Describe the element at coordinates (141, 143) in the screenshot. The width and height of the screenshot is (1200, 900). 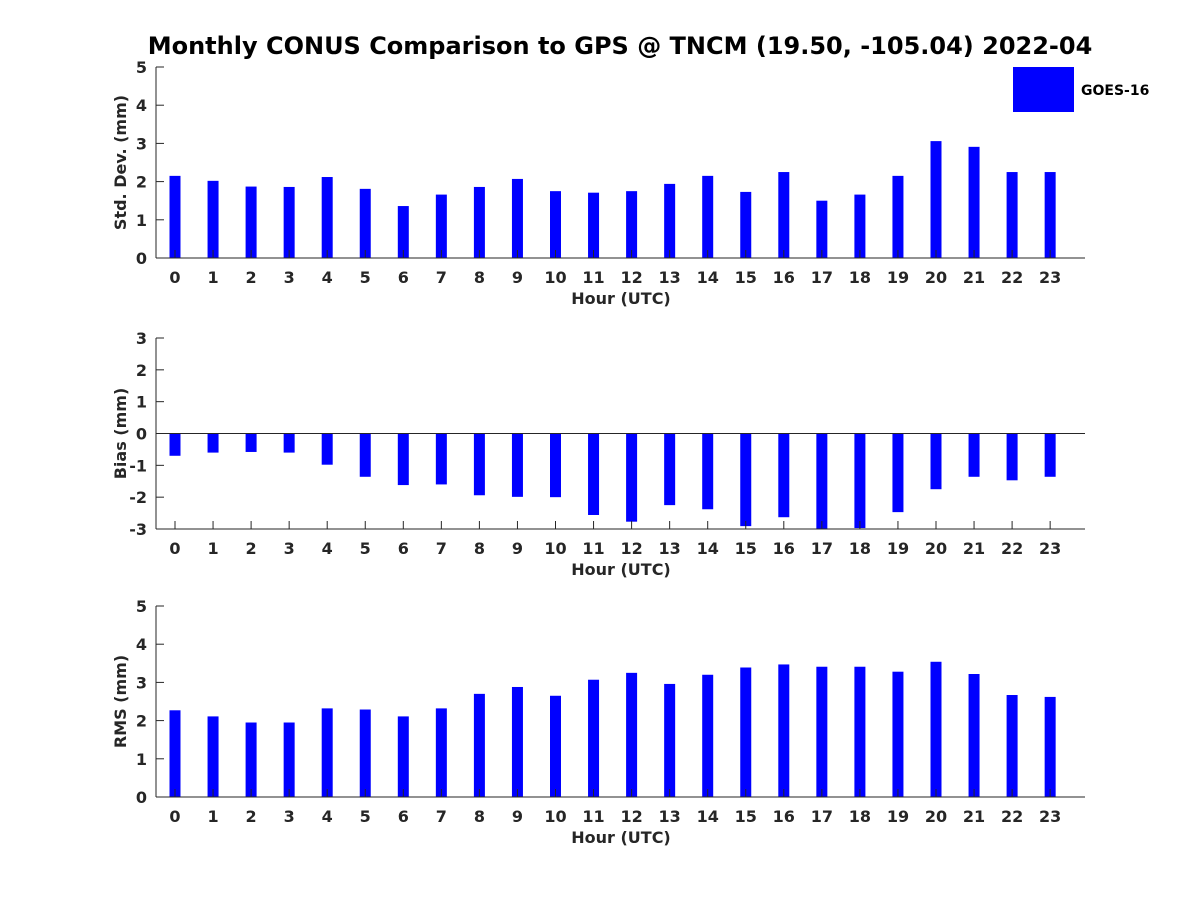
I see `y-tick-label-std-dev-mm: 3` at that location.